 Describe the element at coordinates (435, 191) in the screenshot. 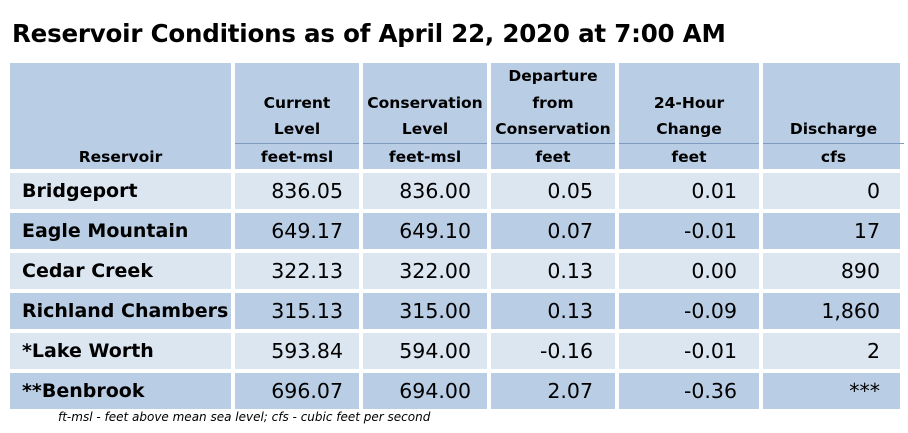

I see `cell-conservation-level: 836.00` at that location.